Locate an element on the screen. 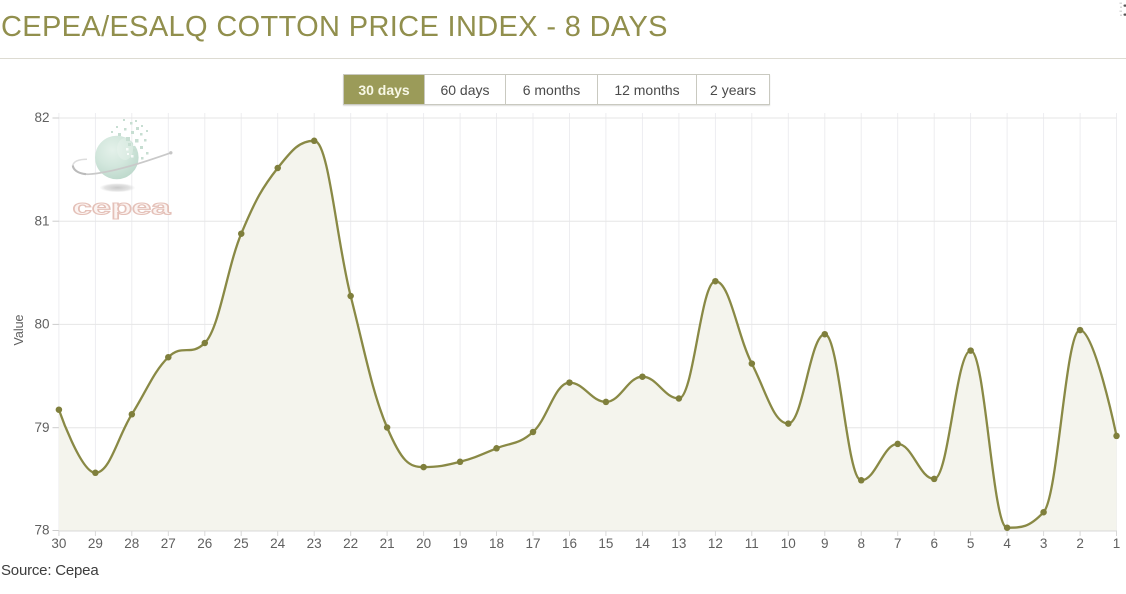 The height and width of the screenshot is (594, 1126). svg-text: 25 is located at coordinates (241, 543).